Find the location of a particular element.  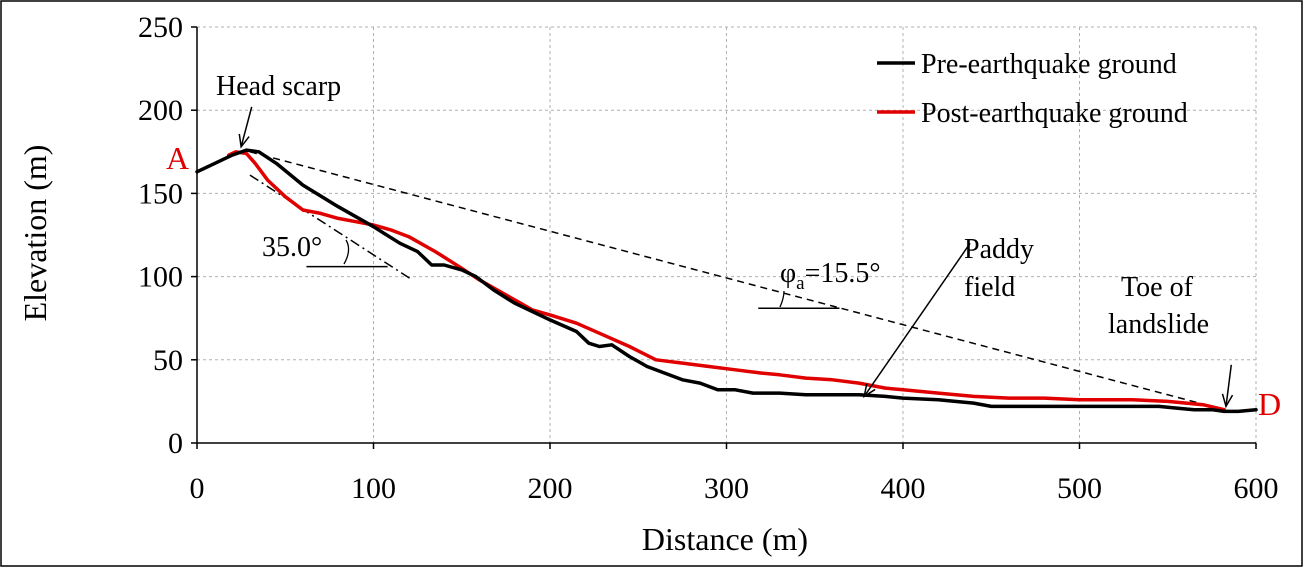

point-d-label: D is located at coordinates (1269, 404).